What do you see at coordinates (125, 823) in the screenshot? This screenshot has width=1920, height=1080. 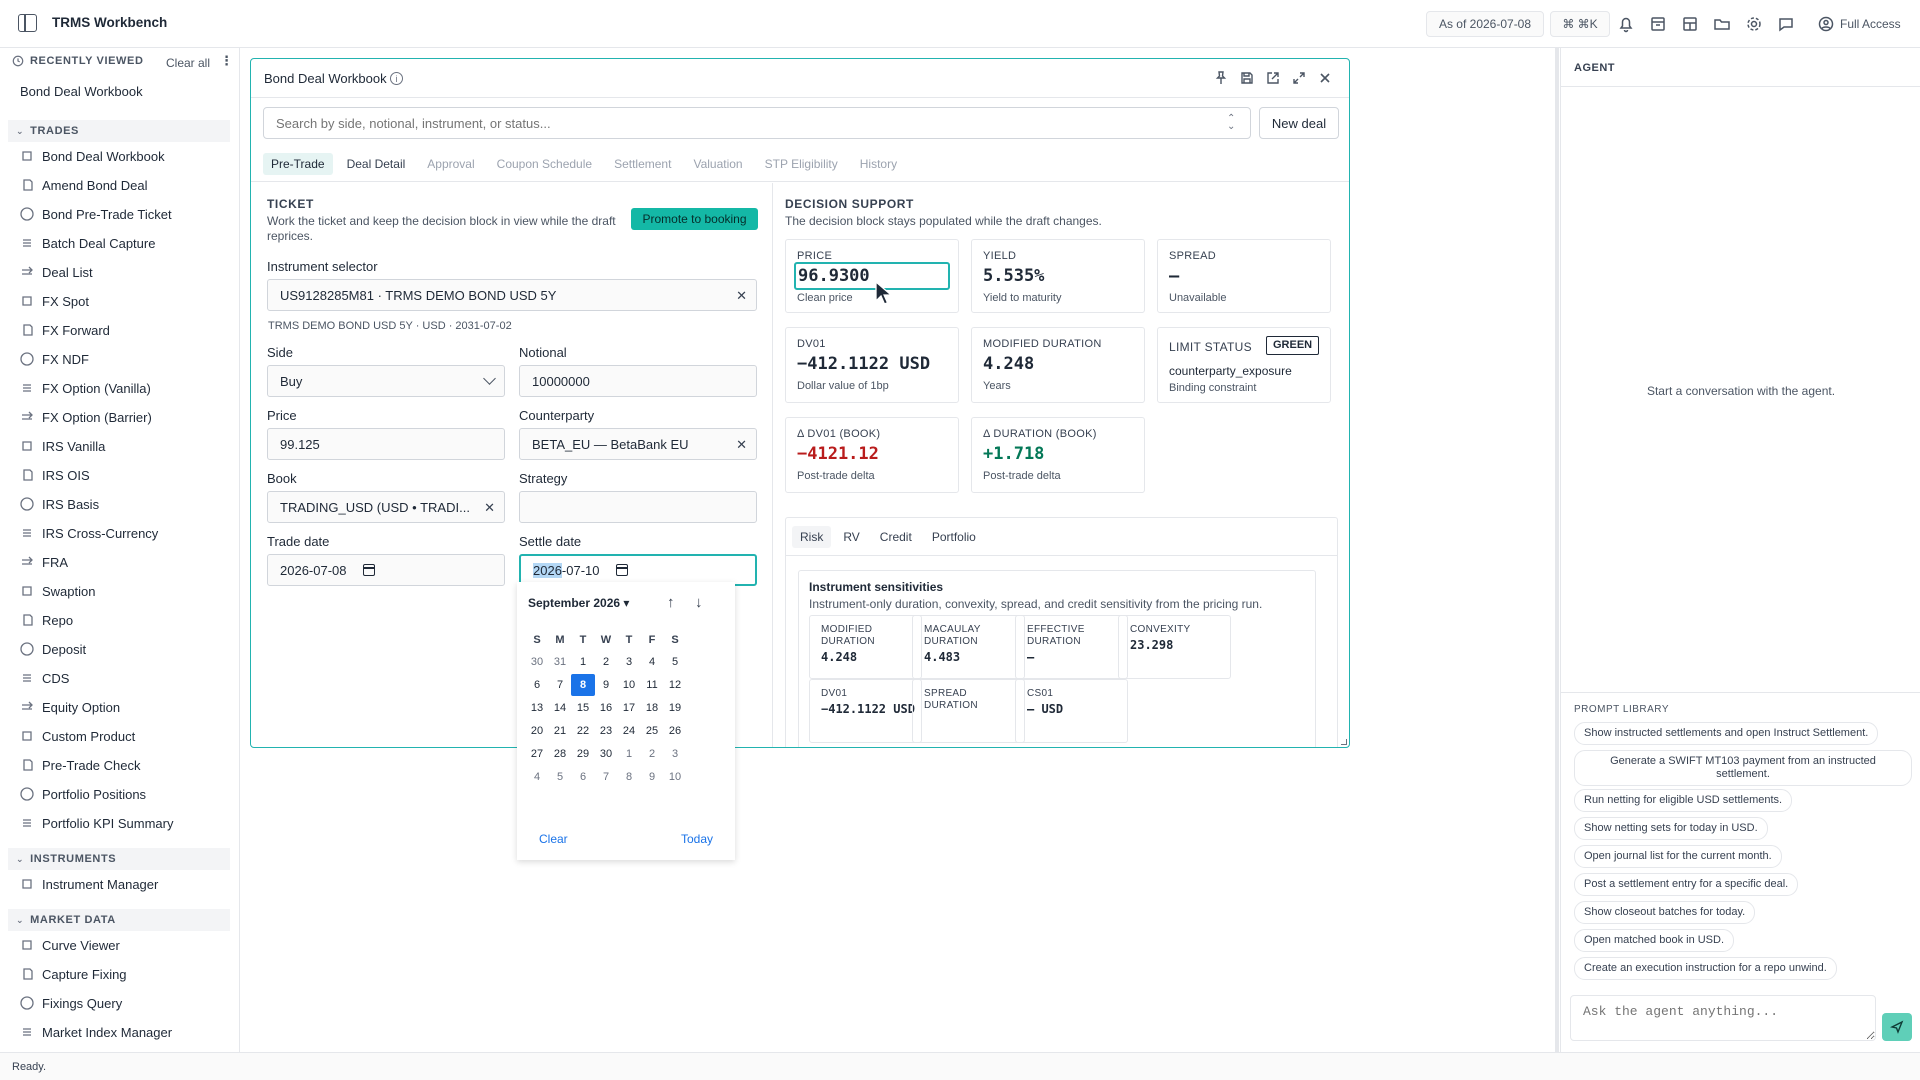 I see `sidebar-item: Portfolio KPI Summary` at bounding box center [125, 823].